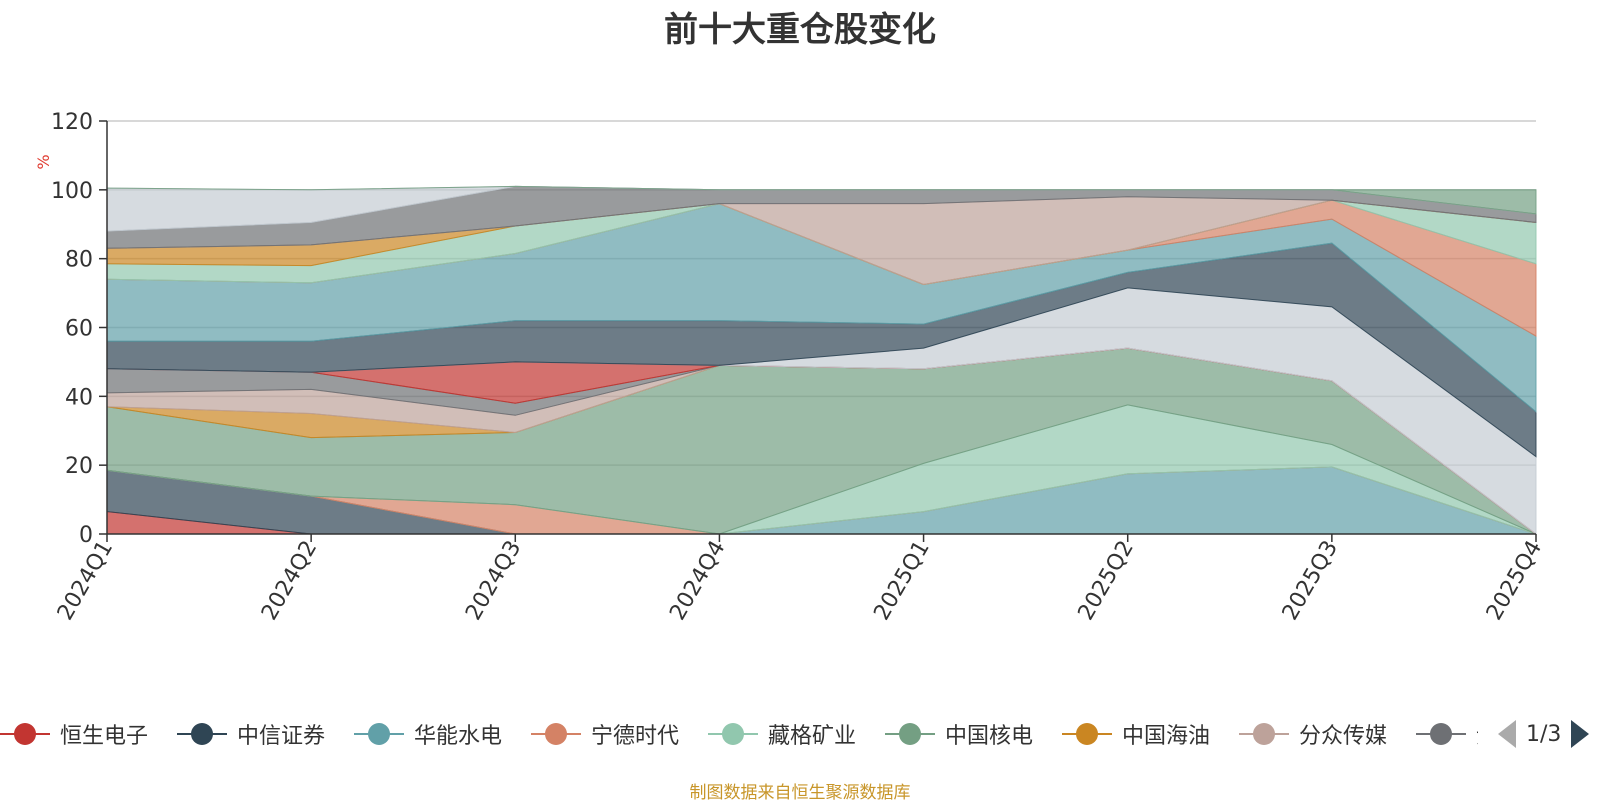 Image resolution: width=1600 pixels, height=803 pixels. I want to click on x-tick-label: 2024Q1, so click(85, 581).